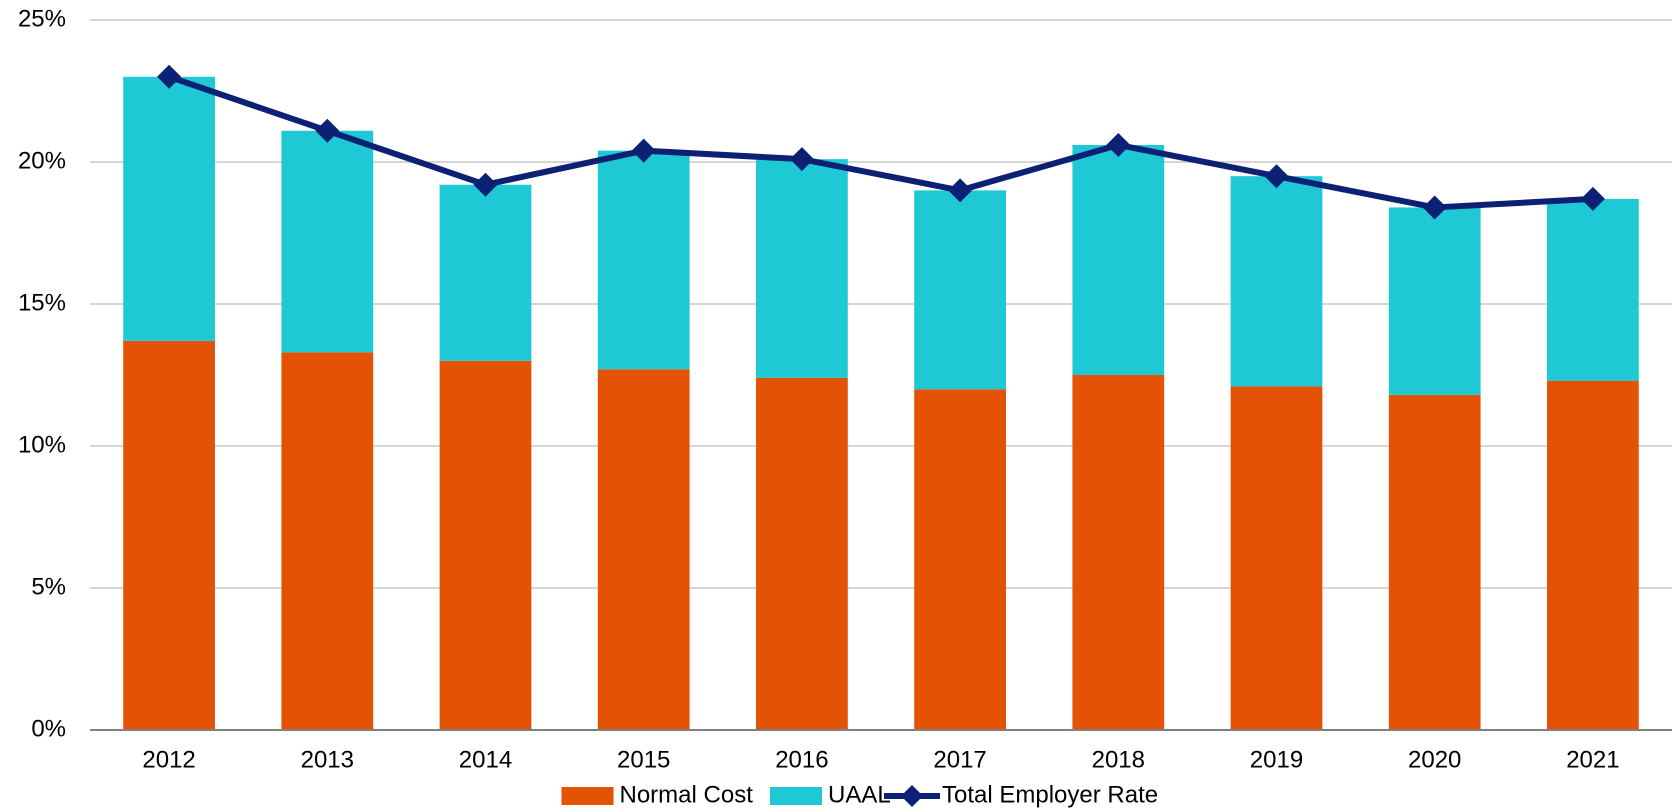  Describe the element at coordinates (801, 759) in the screenshot. I see `x-tick-label: 2016` at that location.